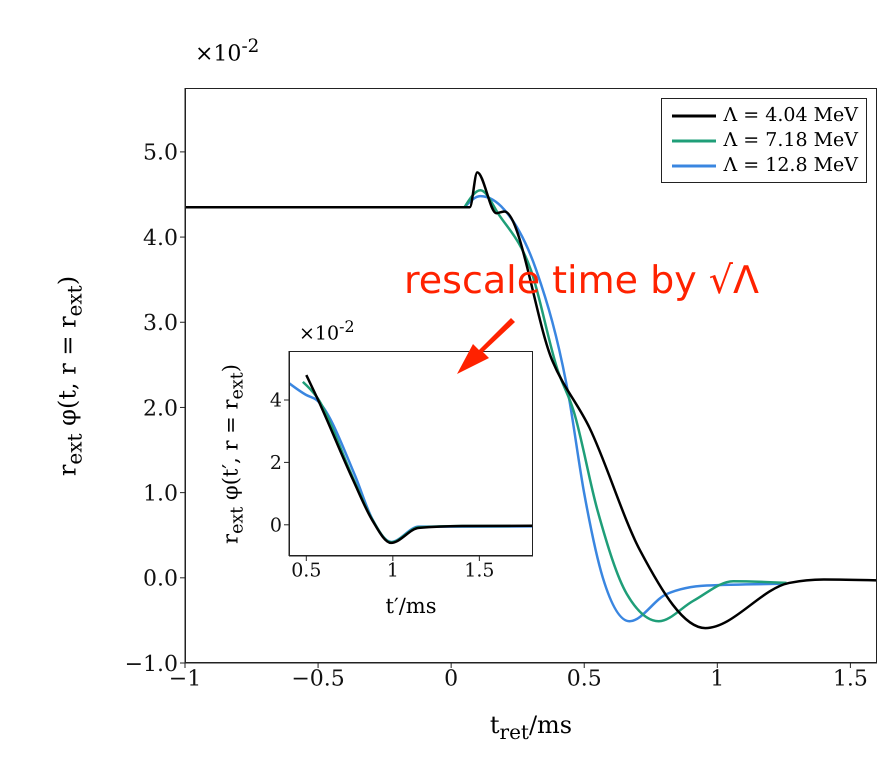  Describe the element at coordinates (276, 463) in the screenshot. I see `y-tick-label: 2` at that location.